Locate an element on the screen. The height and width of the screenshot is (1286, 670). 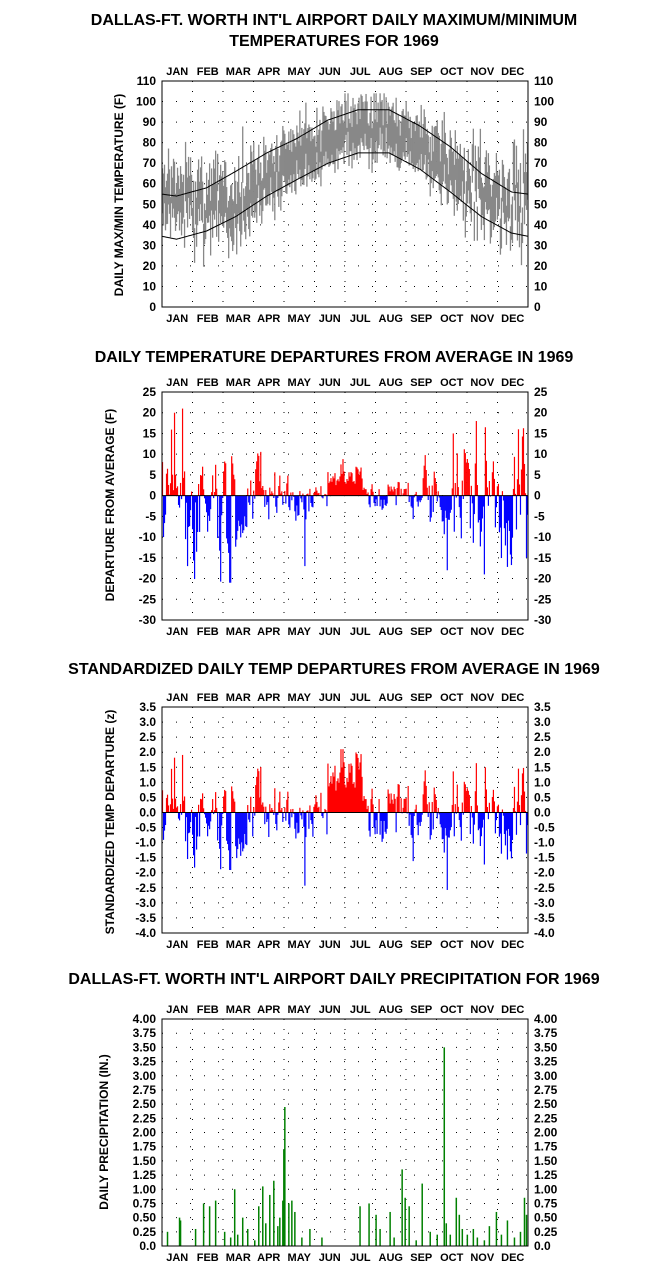
y-tick-label-right: 2.50 is located at coordinates (546, 1104).